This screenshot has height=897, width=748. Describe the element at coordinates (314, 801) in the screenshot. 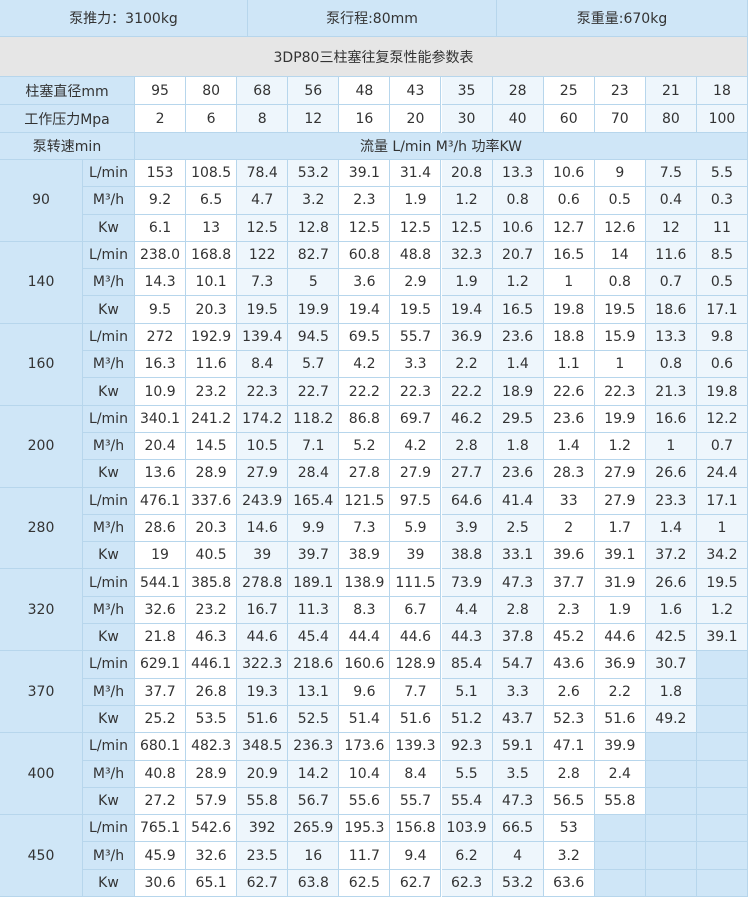

I see `value-cell: 56.7` at that location.